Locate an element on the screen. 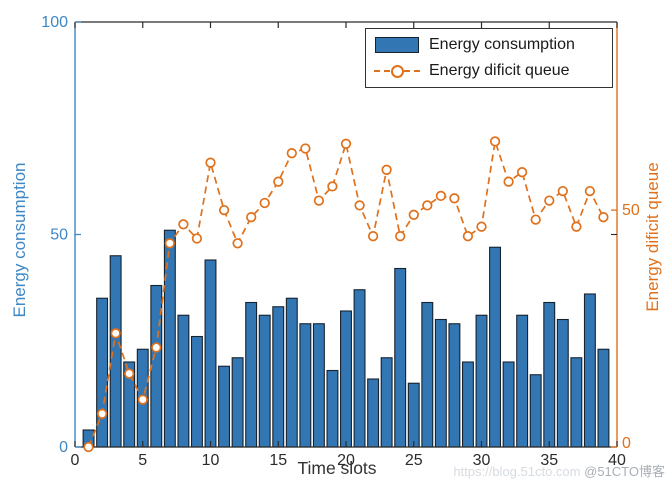 Image resolution: width=668 pixels, height=494 pixels. watermark: https://blog.51cto.com @51CTO博客 is located at coordinates (559, 470).